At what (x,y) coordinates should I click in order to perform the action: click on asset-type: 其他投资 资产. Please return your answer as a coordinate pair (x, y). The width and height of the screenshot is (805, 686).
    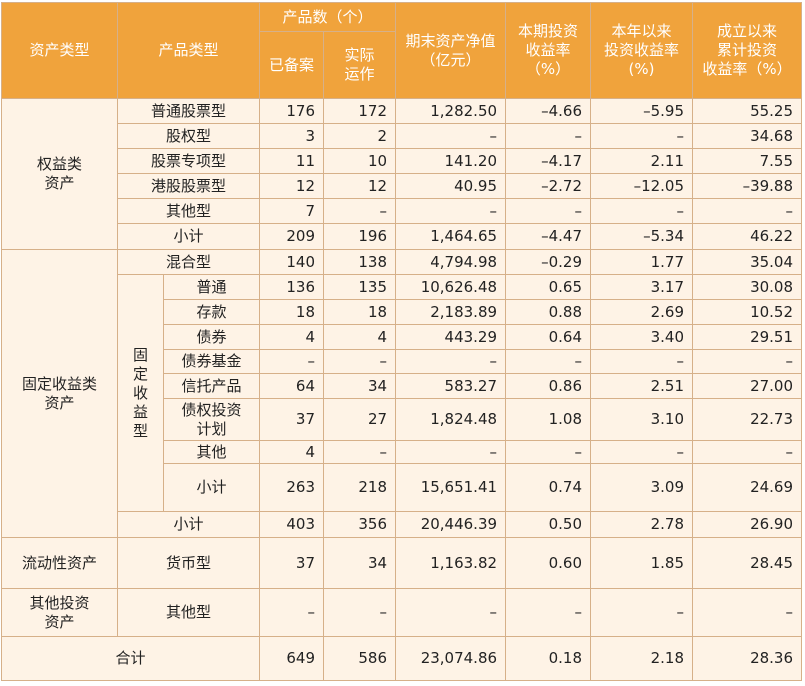
    Looking at the image, I should click on (59, 612).